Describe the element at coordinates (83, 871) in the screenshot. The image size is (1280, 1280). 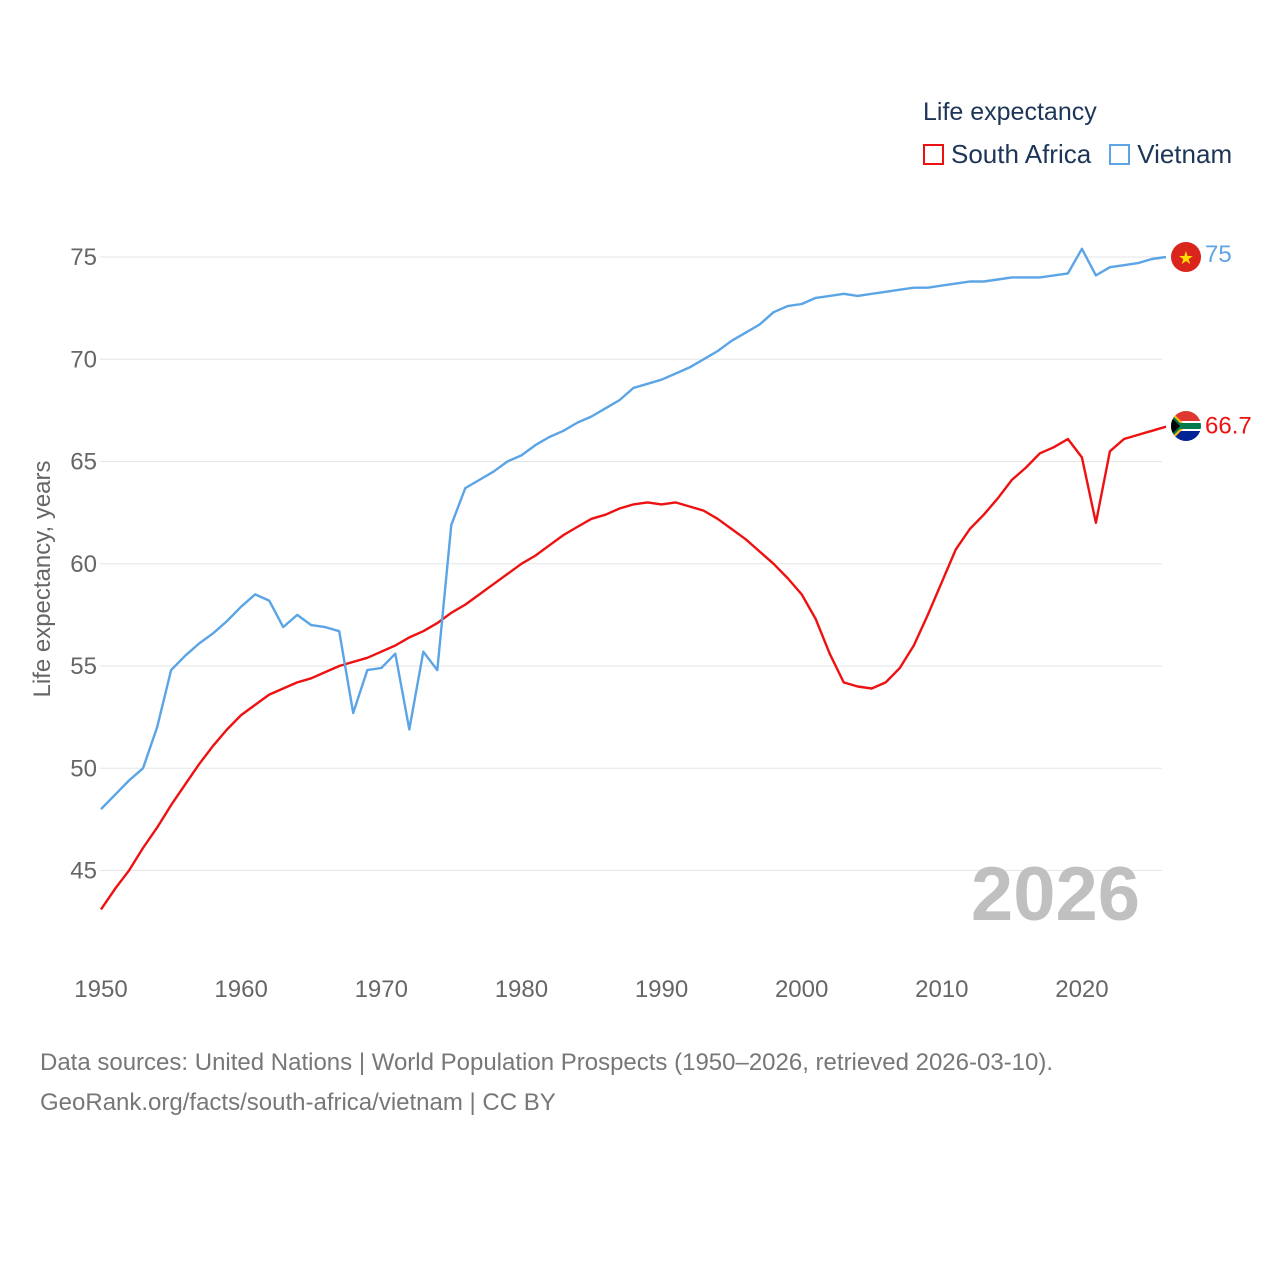
I see `y-tick-label-45: 45` at that location.